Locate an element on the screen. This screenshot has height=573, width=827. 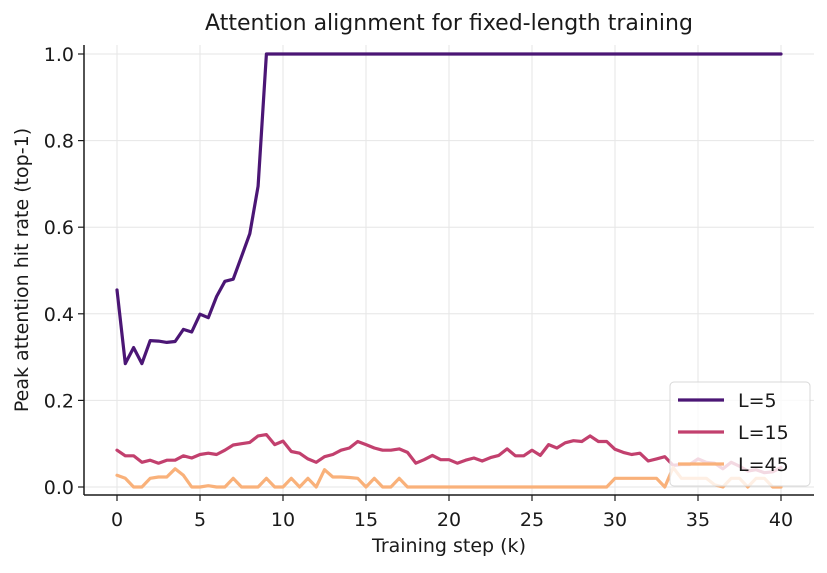
x-tick-label: 10 is located at coordinates (283, 520).